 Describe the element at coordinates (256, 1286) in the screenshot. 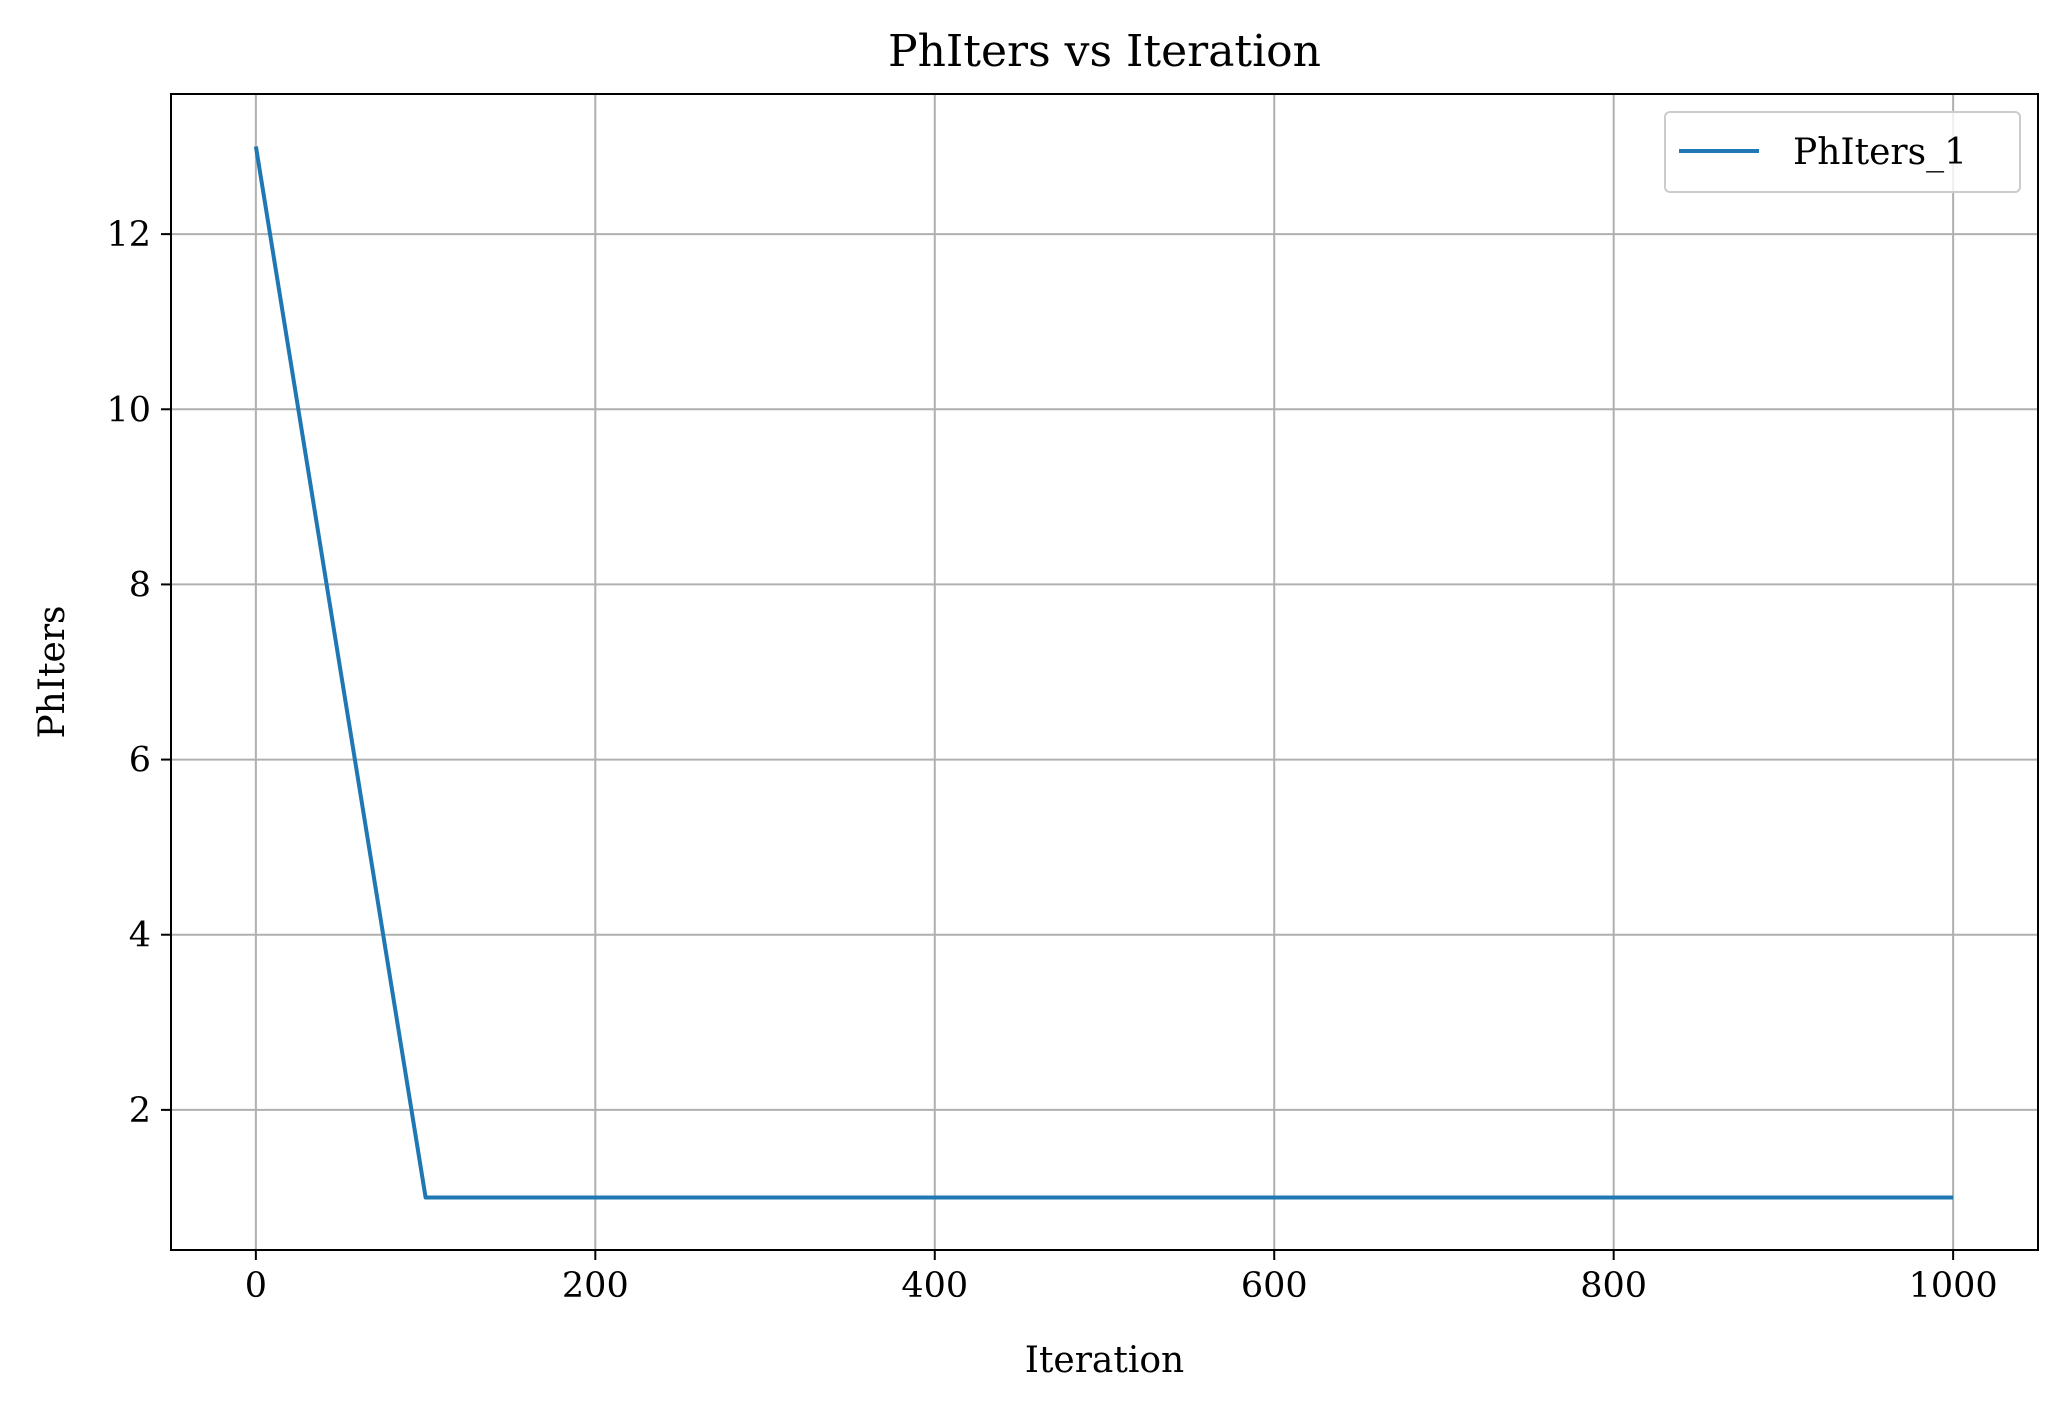

I see `x-tick-label: 0` at that location.